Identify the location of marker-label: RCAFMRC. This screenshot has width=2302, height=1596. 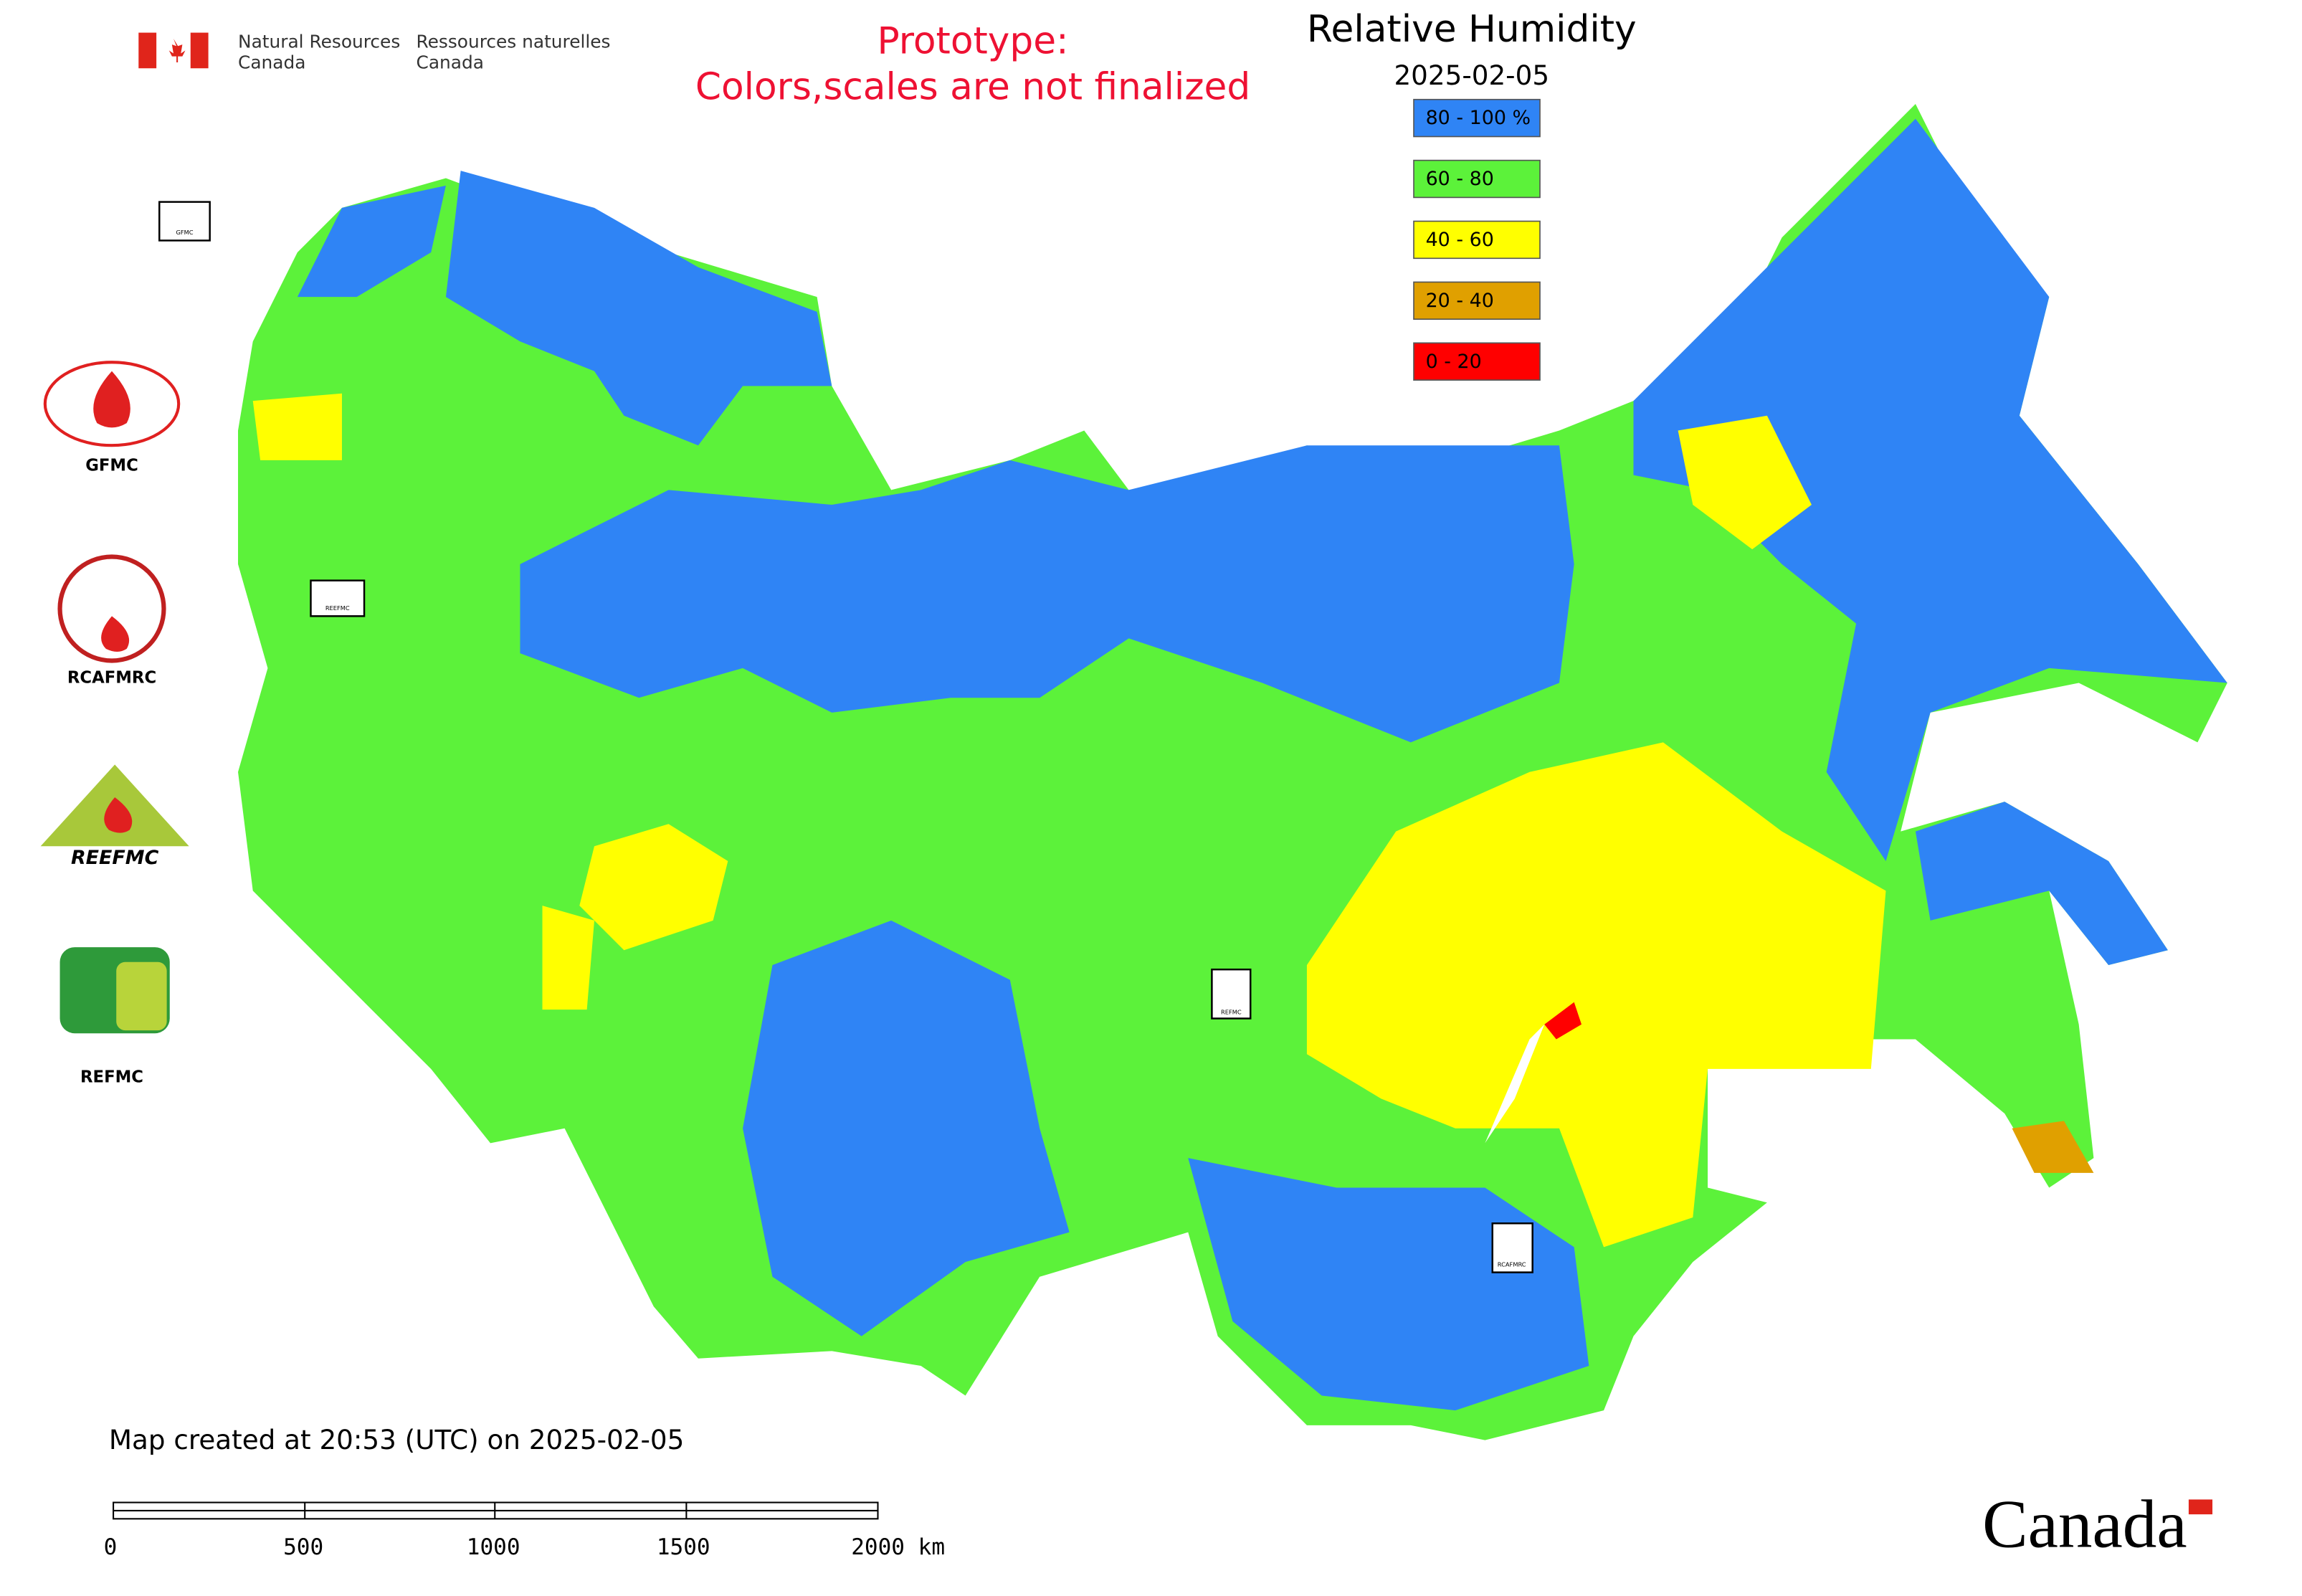
(1512, 1264).